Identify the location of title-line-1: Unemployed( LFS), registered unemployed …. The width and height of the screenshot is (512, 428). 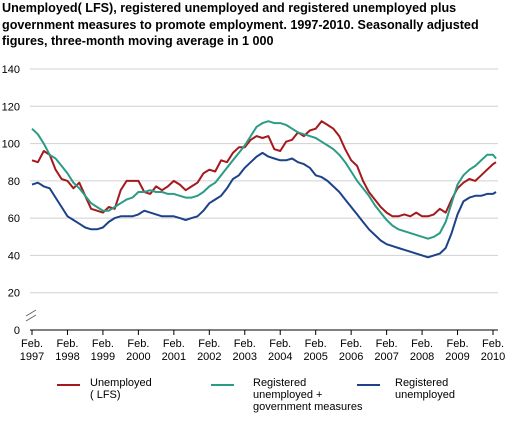
(229, 8).